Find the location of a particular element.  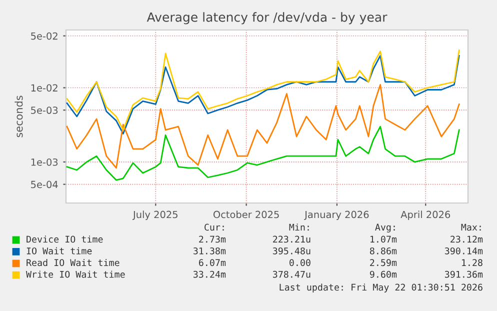

text: 8.86m is located at coordinates (383, 250).